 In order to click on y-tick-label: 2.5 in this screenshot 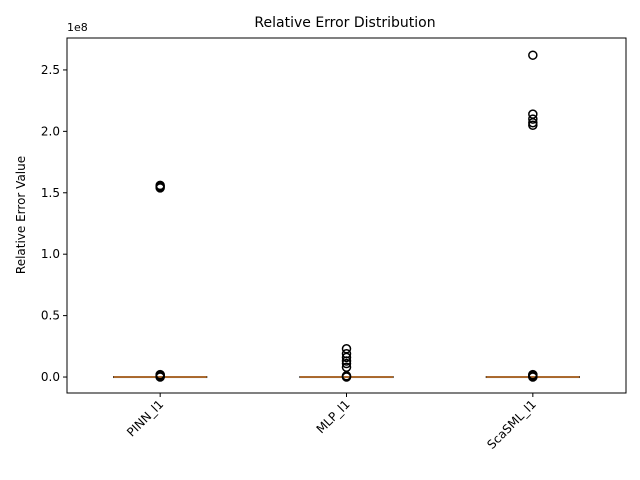, I will do `click(50, 70)`.